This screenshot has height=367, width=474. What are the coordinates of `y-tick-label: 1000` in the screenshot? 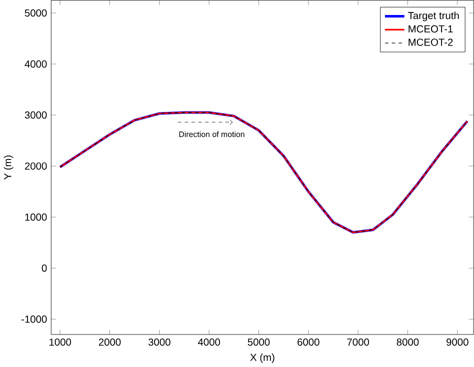 It's located at (36, 217).